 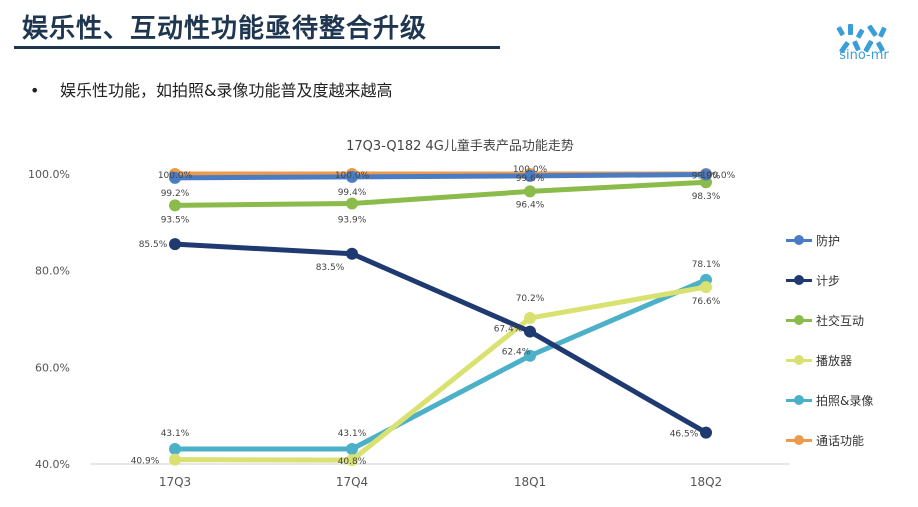 I want to click on chart-legend: 防护计步社交互动播放器拍照&录像通话功能, so click(x=829, y=340).